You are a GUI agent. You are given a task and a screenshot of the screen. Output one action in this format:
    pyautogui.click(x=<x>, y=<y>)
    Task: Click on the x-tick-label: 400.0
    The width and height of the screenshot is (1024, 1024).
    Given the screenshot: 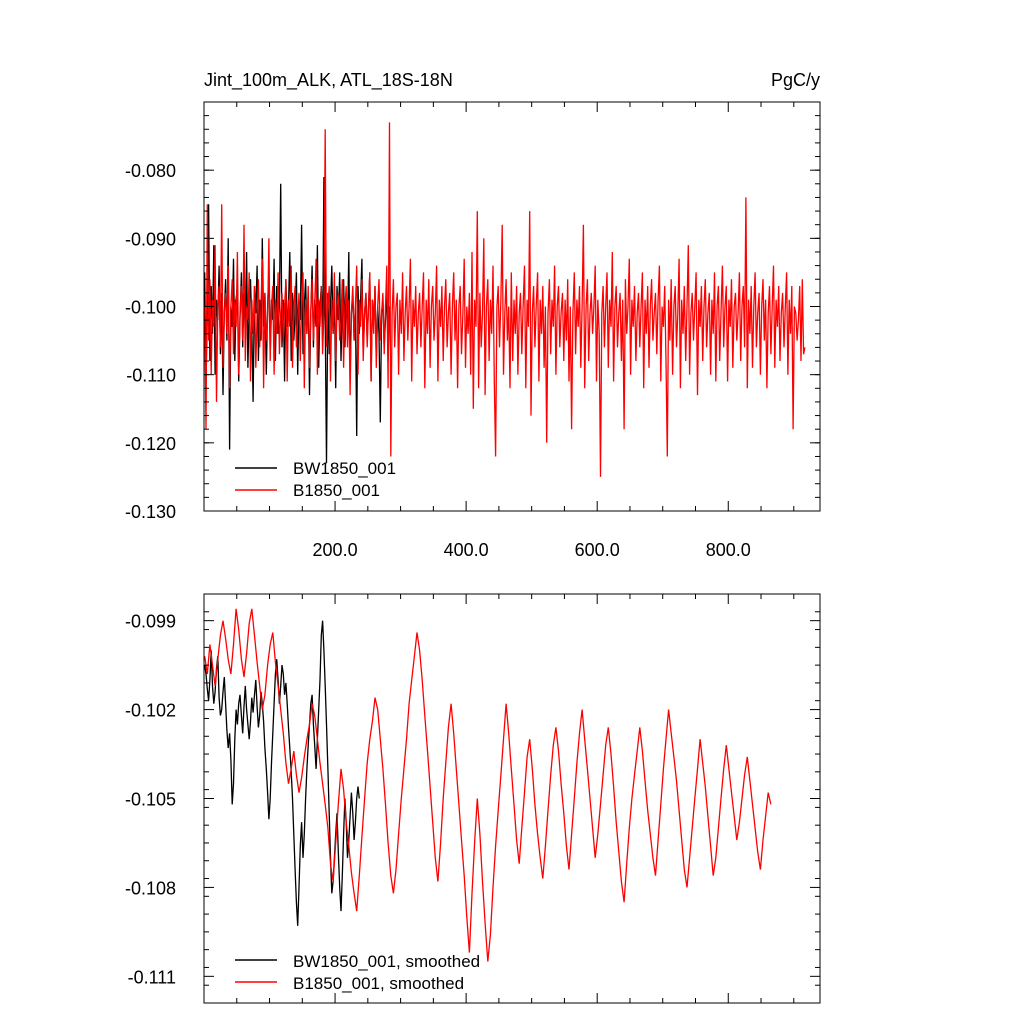 What is the action you would take?
    pyautogui.click(x=466, y=550)
    